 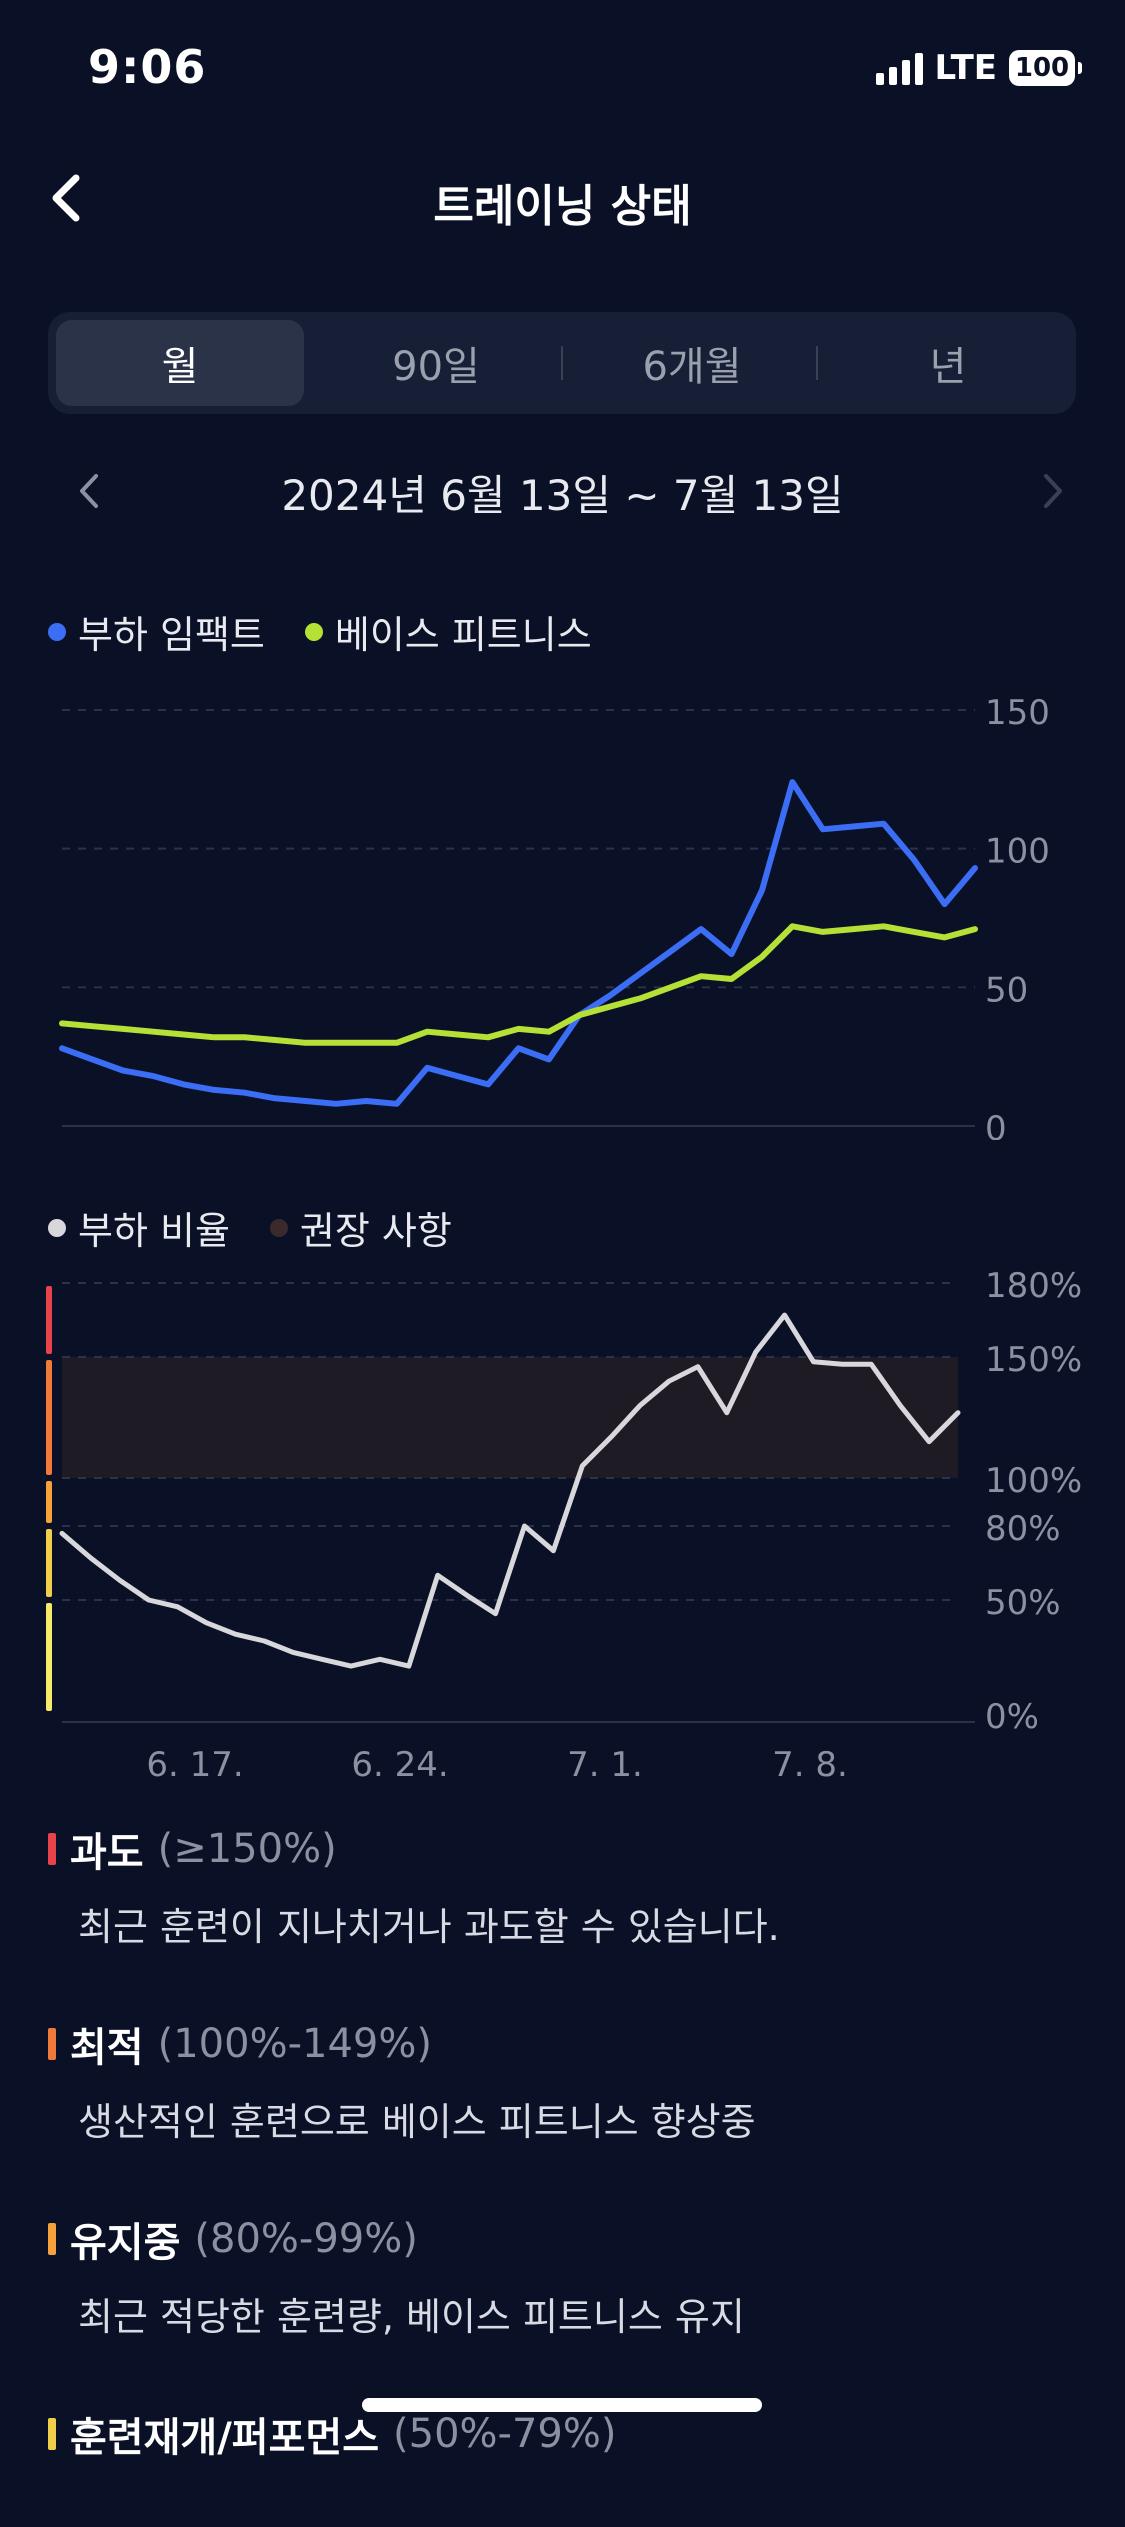 What do you see at coordinates (1033, 1481) in the screenshot?
I see `y-tick-label: 100%` at bounding box center [1033, 1481].